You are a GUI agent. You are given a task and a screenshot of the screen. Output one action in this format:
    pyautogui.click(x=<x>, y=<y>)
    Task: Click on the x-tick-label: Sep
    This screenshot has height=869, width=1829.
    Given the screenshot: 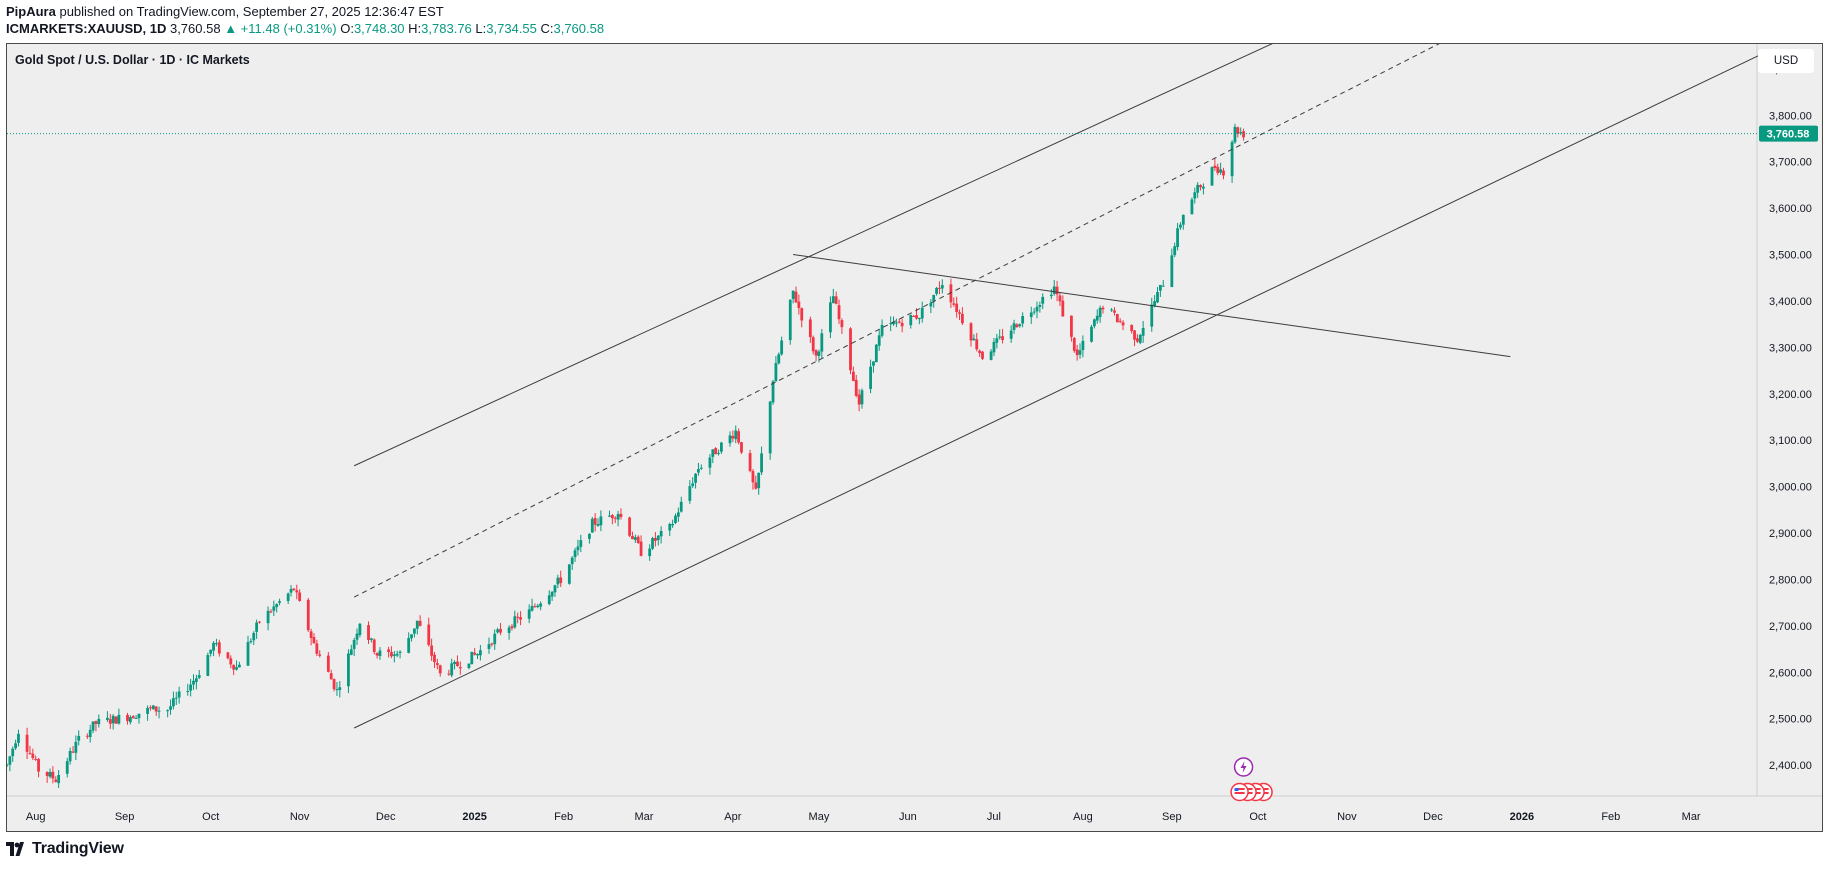 What is the action you would take?
    pyautogui.click(x=1172, y=817)
    